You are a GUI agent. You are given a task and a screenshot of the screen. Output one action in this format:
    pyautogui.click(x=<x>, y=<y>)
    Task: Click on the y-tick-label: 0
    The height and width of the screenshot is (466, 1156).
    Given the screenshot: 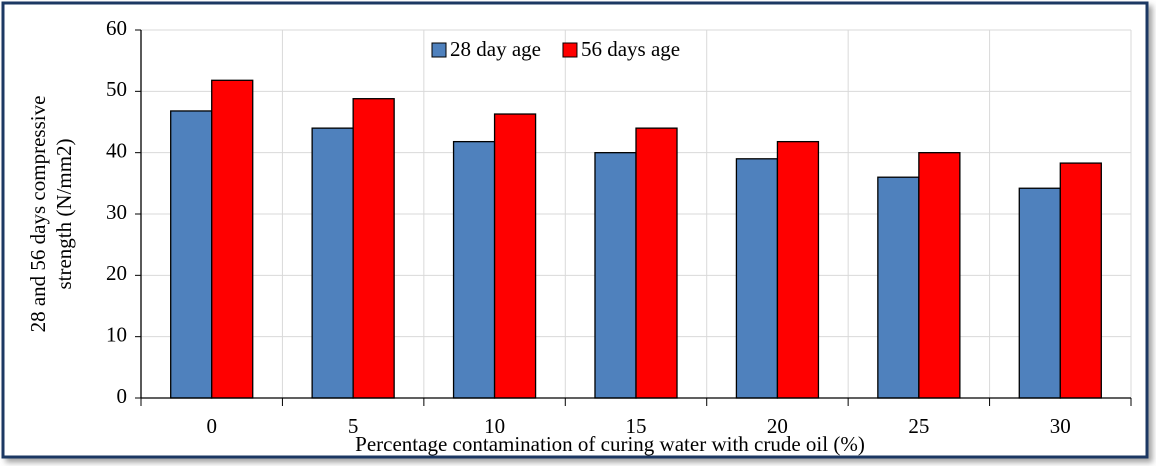 What is the action you would take?
    pyautogui.click(x=122, y=396)
    